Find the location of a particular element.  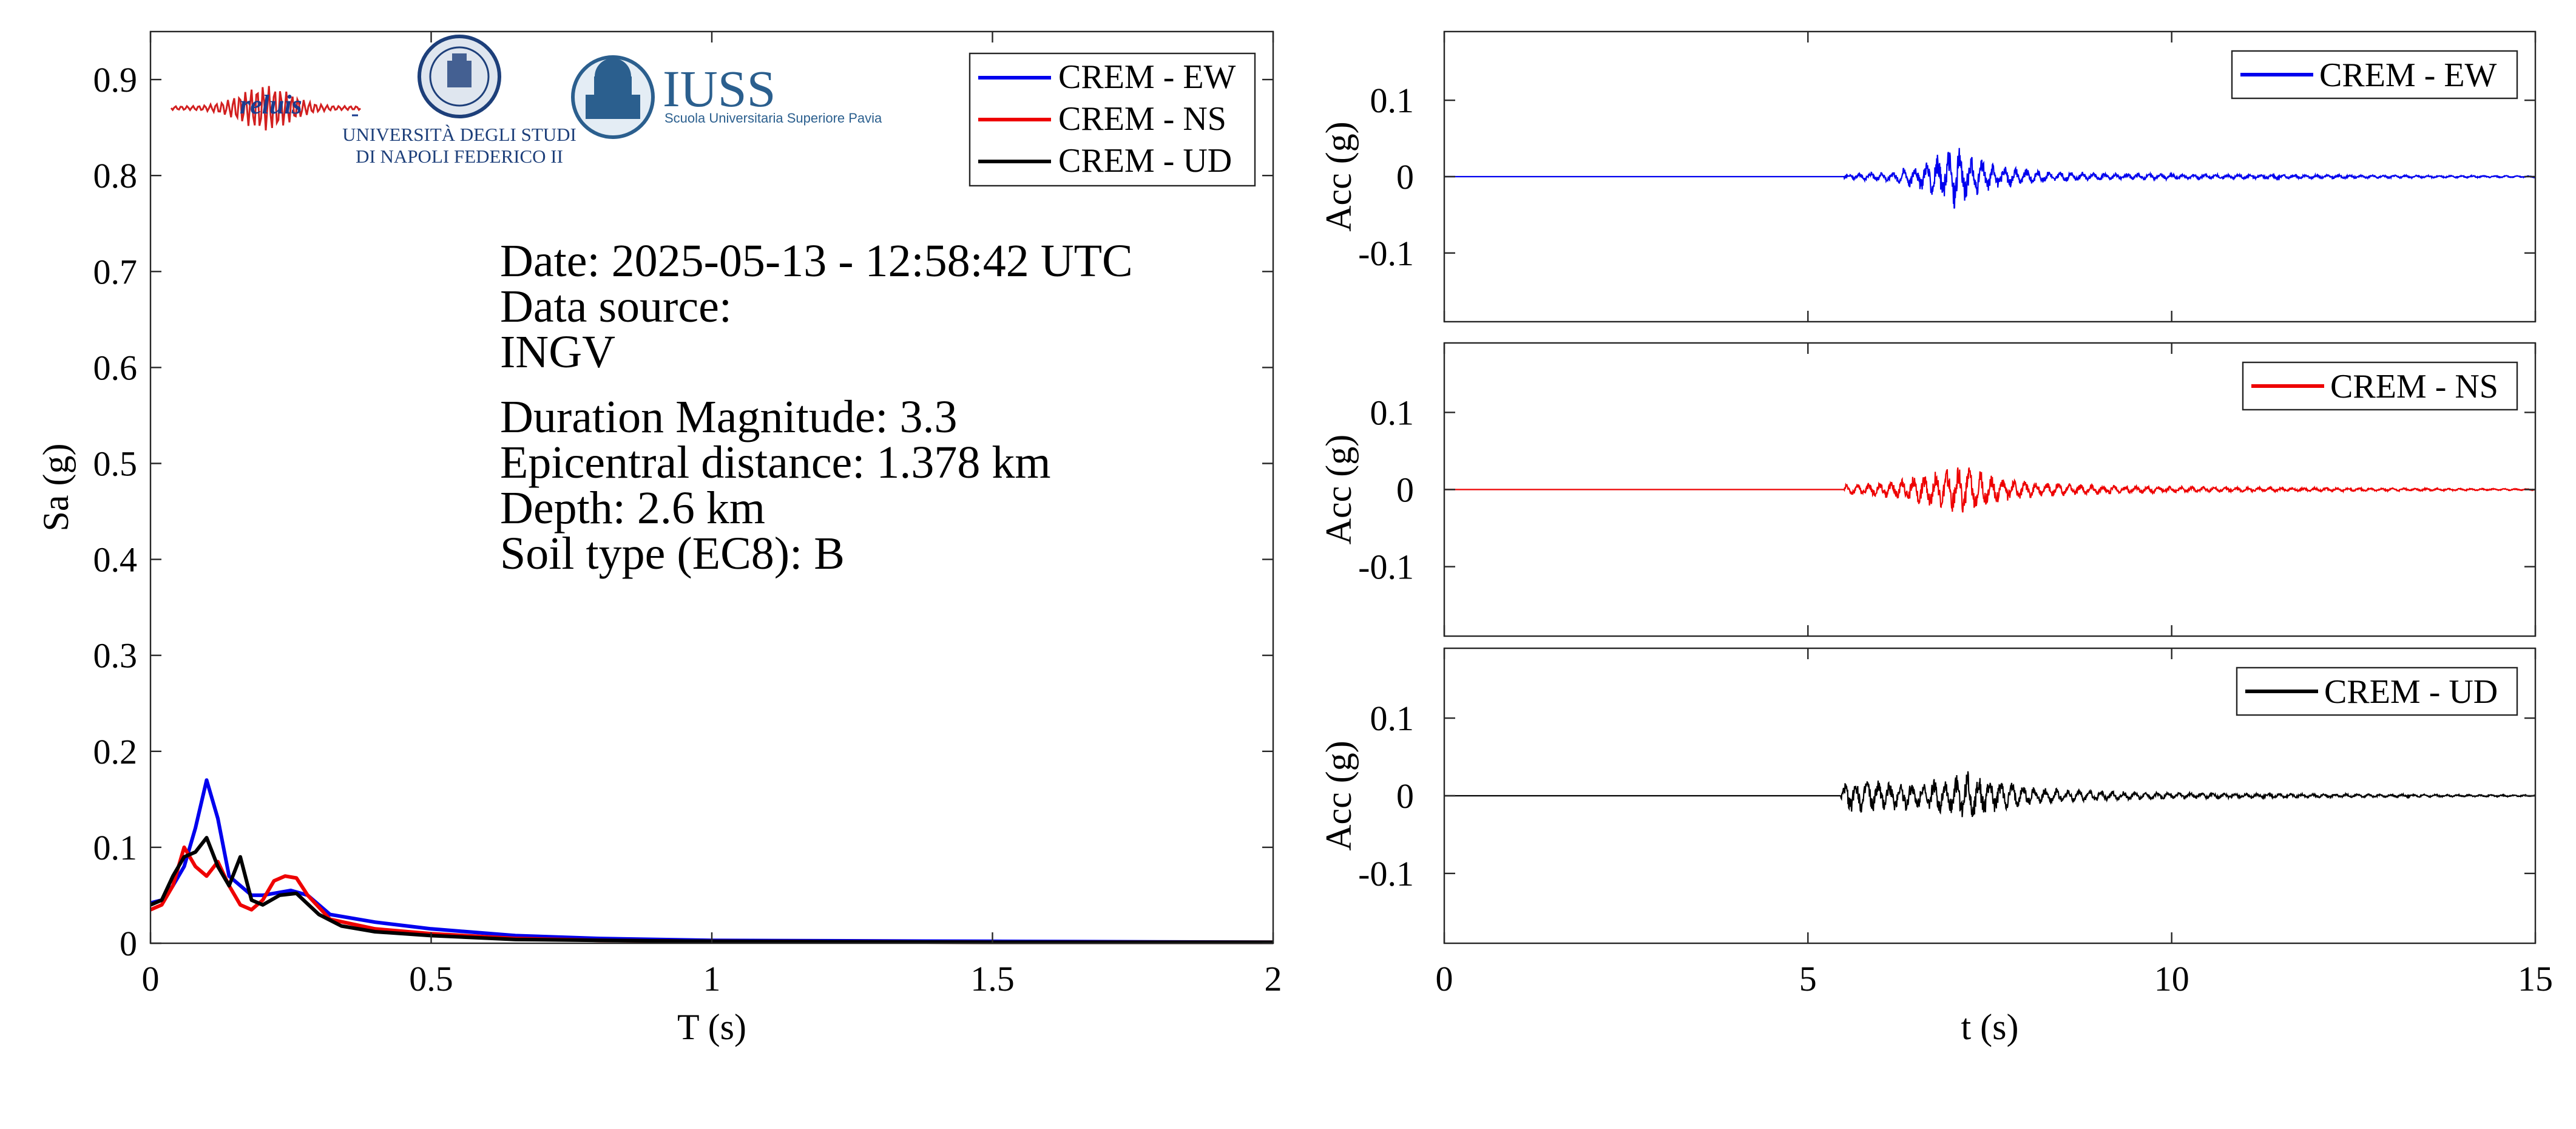

spectrum-y-label: Sa (g) is located at coordinates (56, 488).